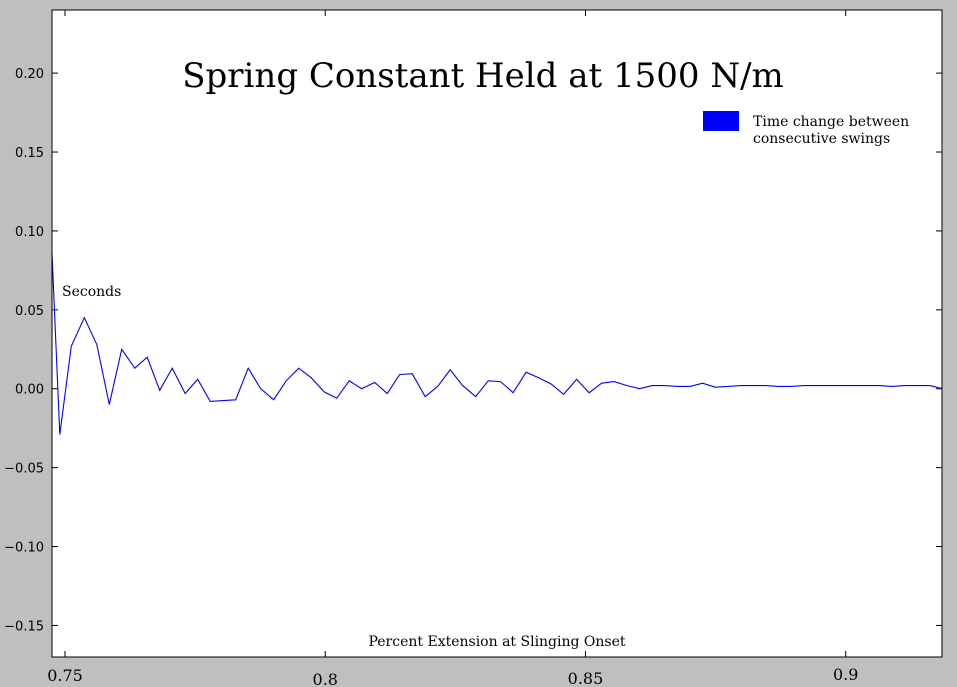  Describe the element at coordinates (29, 311) in the screenshot. I see `y-tick-label: 0.05` at that location.